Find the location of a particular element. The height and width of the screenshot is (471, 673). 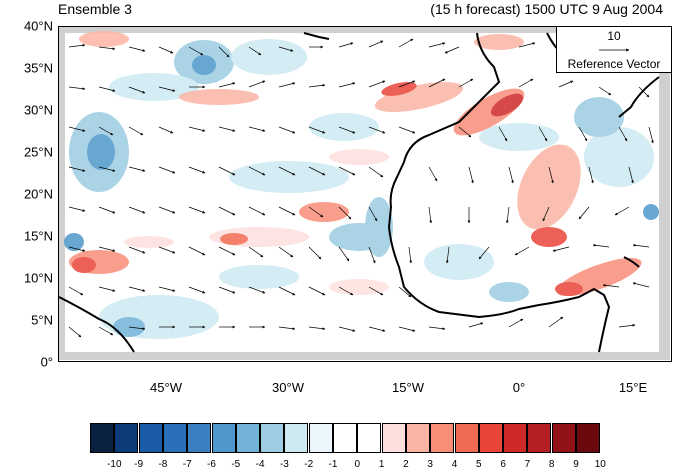

colorbar-tick-label: -4 is located at coordinates (260, 464).